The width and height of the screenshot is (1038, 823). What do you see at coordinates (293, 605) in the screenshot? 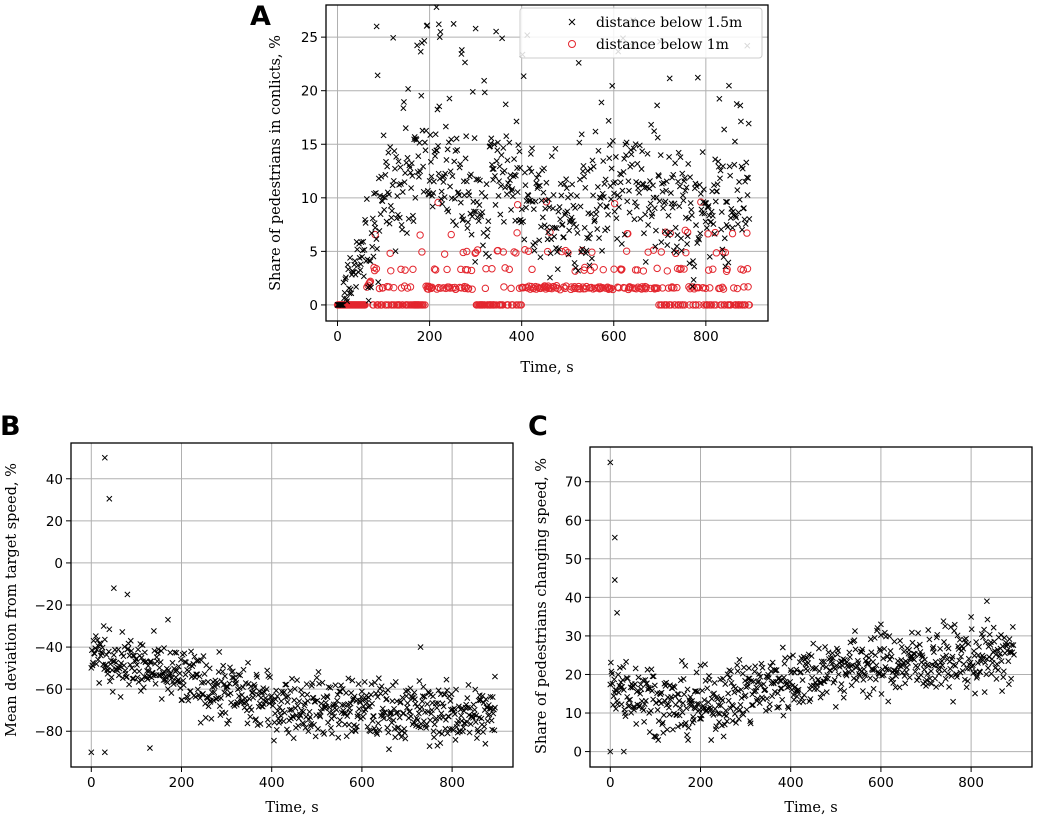
I see `panel-b-points` at bounding box center [293, 605].